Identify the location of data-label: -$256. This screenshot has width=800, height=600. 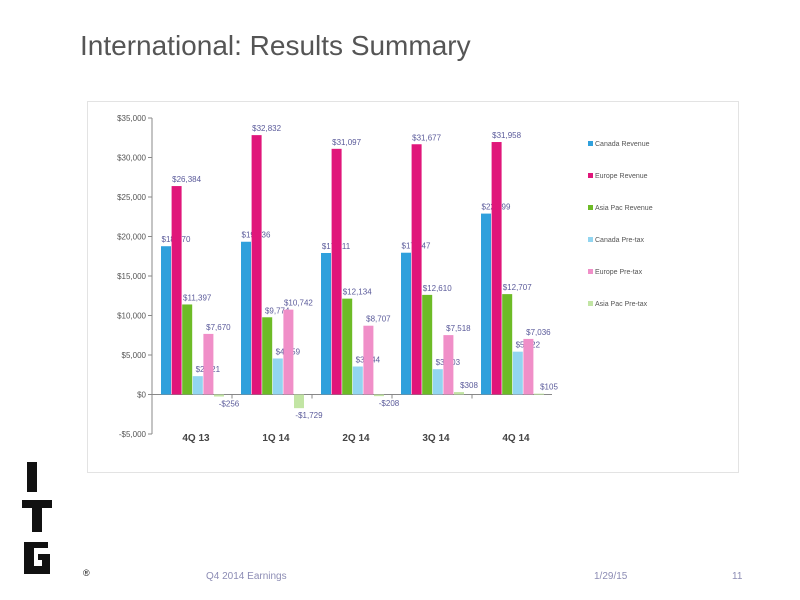
(229, 404).